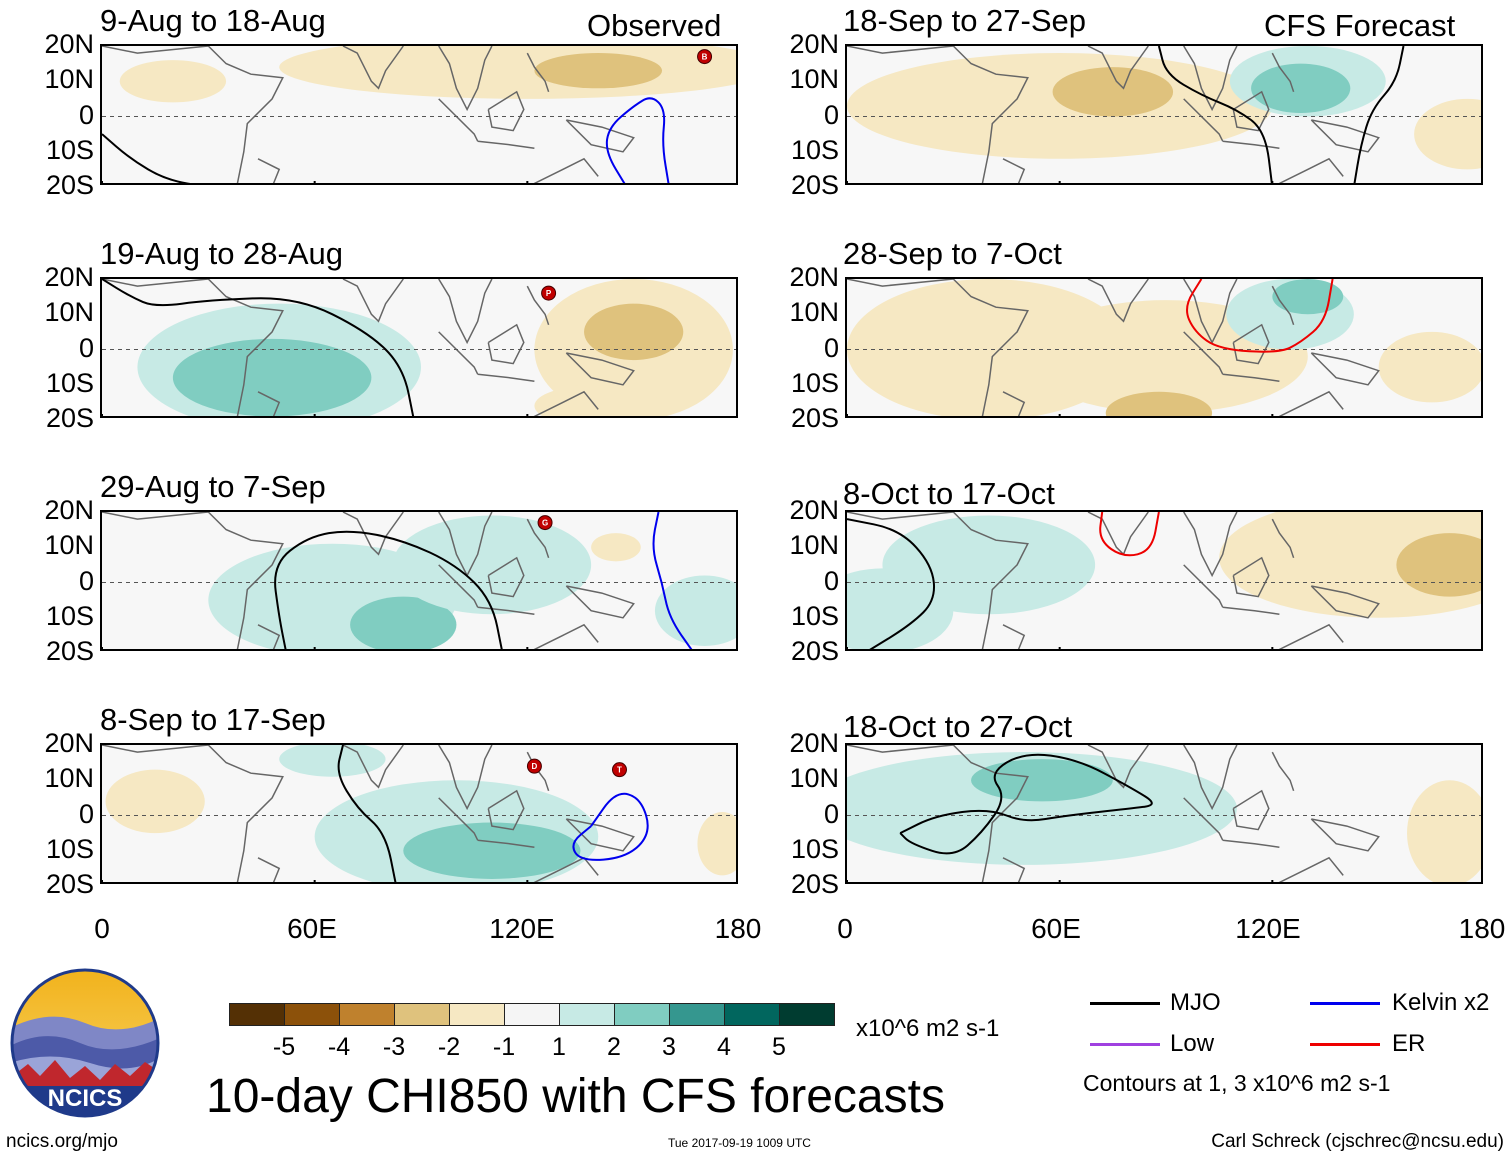 The width and height of the screenshot is (1510, 1158). I want to click on footer-author: Carl Schreck (cjschrec@ncsu.edu), so click(1357, 1141).